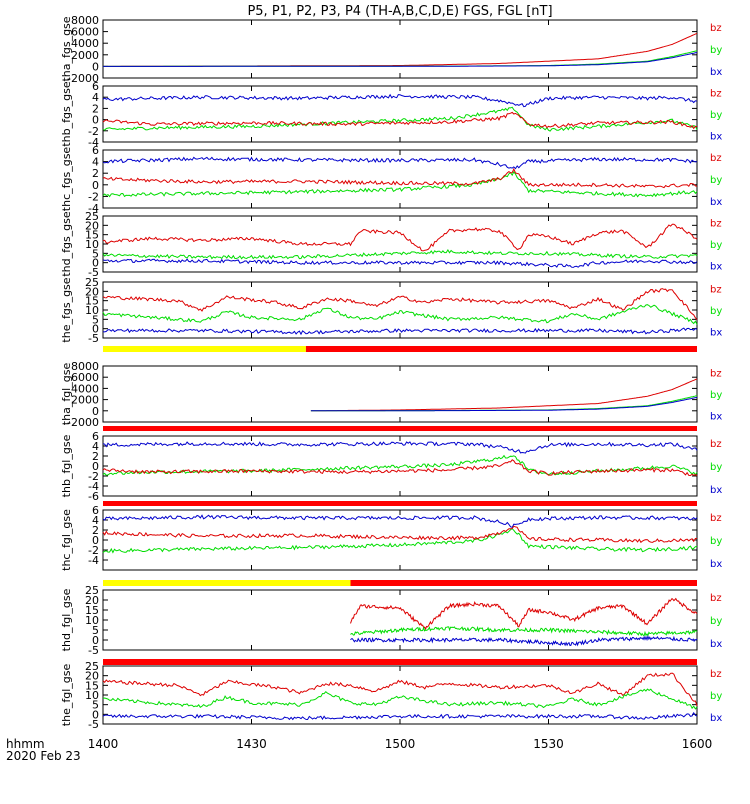  Describe the element at coordinates (66, 394) in the screenshot. I see `y-axis-label: tha_fgl_gse` at that location.